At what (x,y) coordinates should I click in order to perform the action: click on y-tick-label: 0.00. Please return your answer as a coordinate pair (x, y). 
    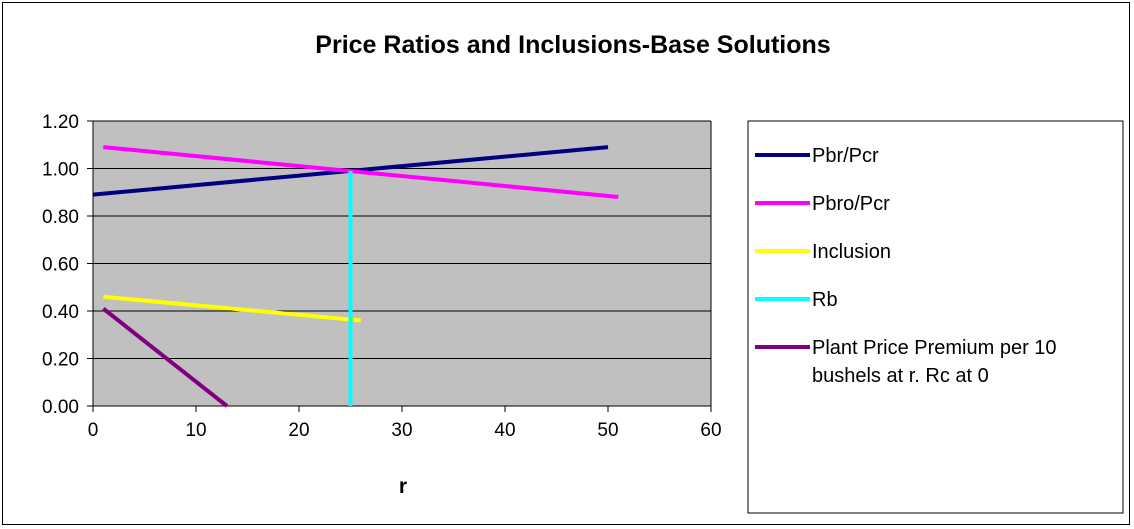
    Looking at the image, I should click on (60, 407).